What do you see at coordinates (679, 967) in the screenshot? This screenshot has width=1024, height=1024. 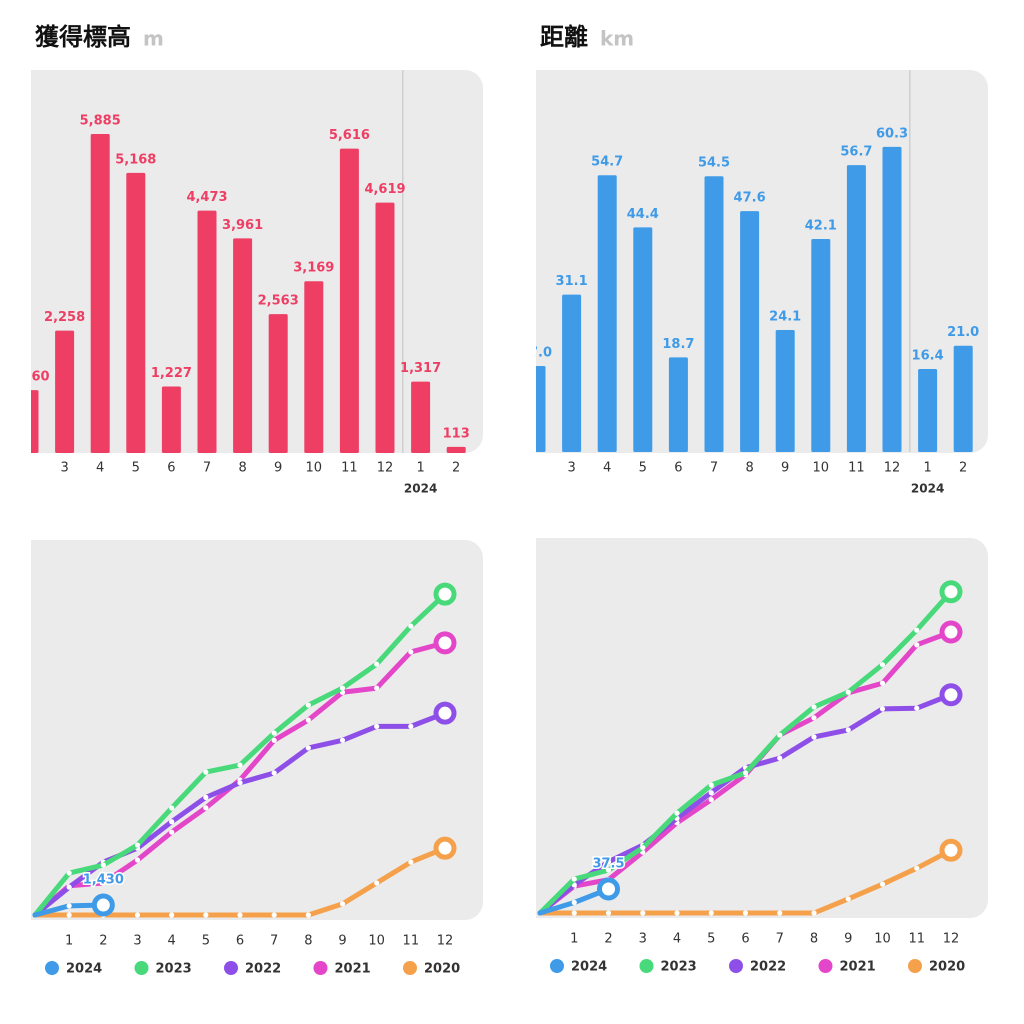 I see `legend-label: 2023` at bounding box center [679, 967].